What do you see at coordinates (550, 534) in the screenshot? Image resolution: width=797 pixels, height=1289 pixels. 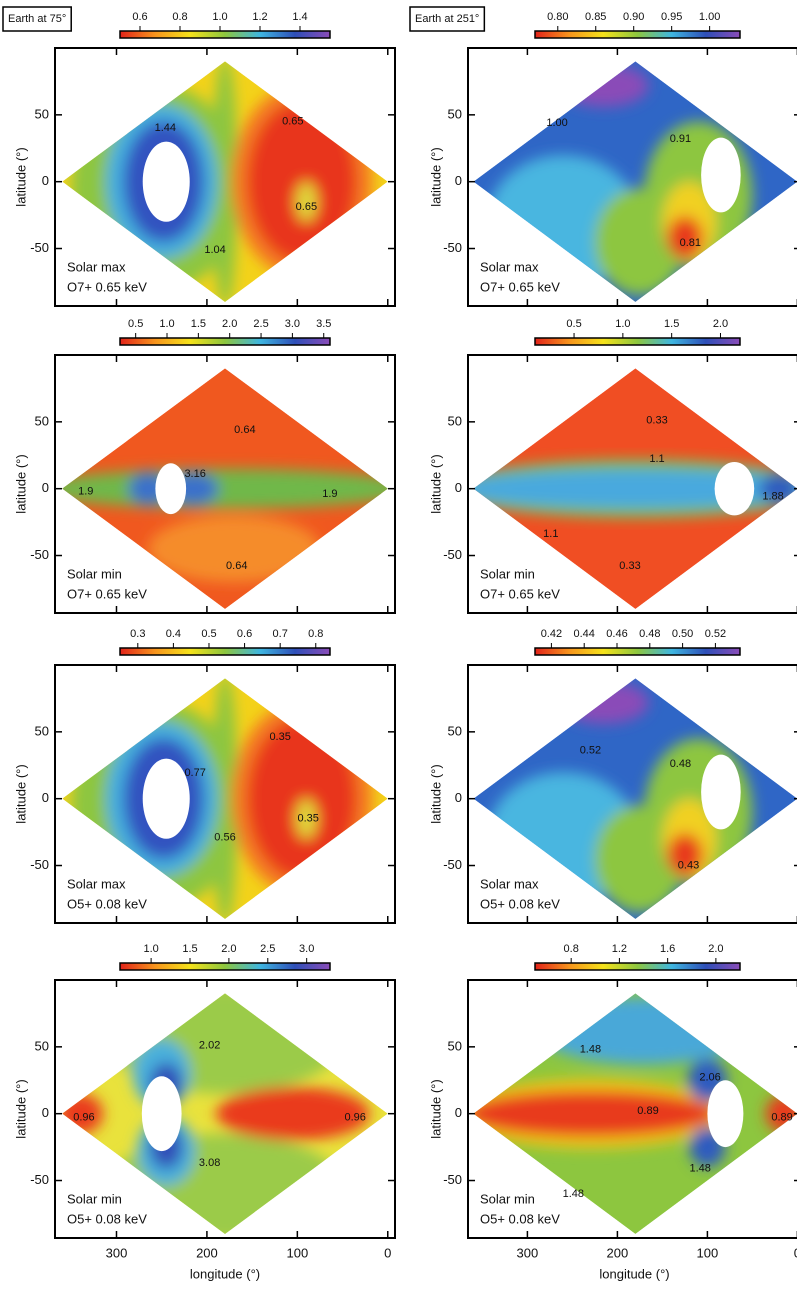 I see `contour-label: 1.1` at bounding box center [550, 534].